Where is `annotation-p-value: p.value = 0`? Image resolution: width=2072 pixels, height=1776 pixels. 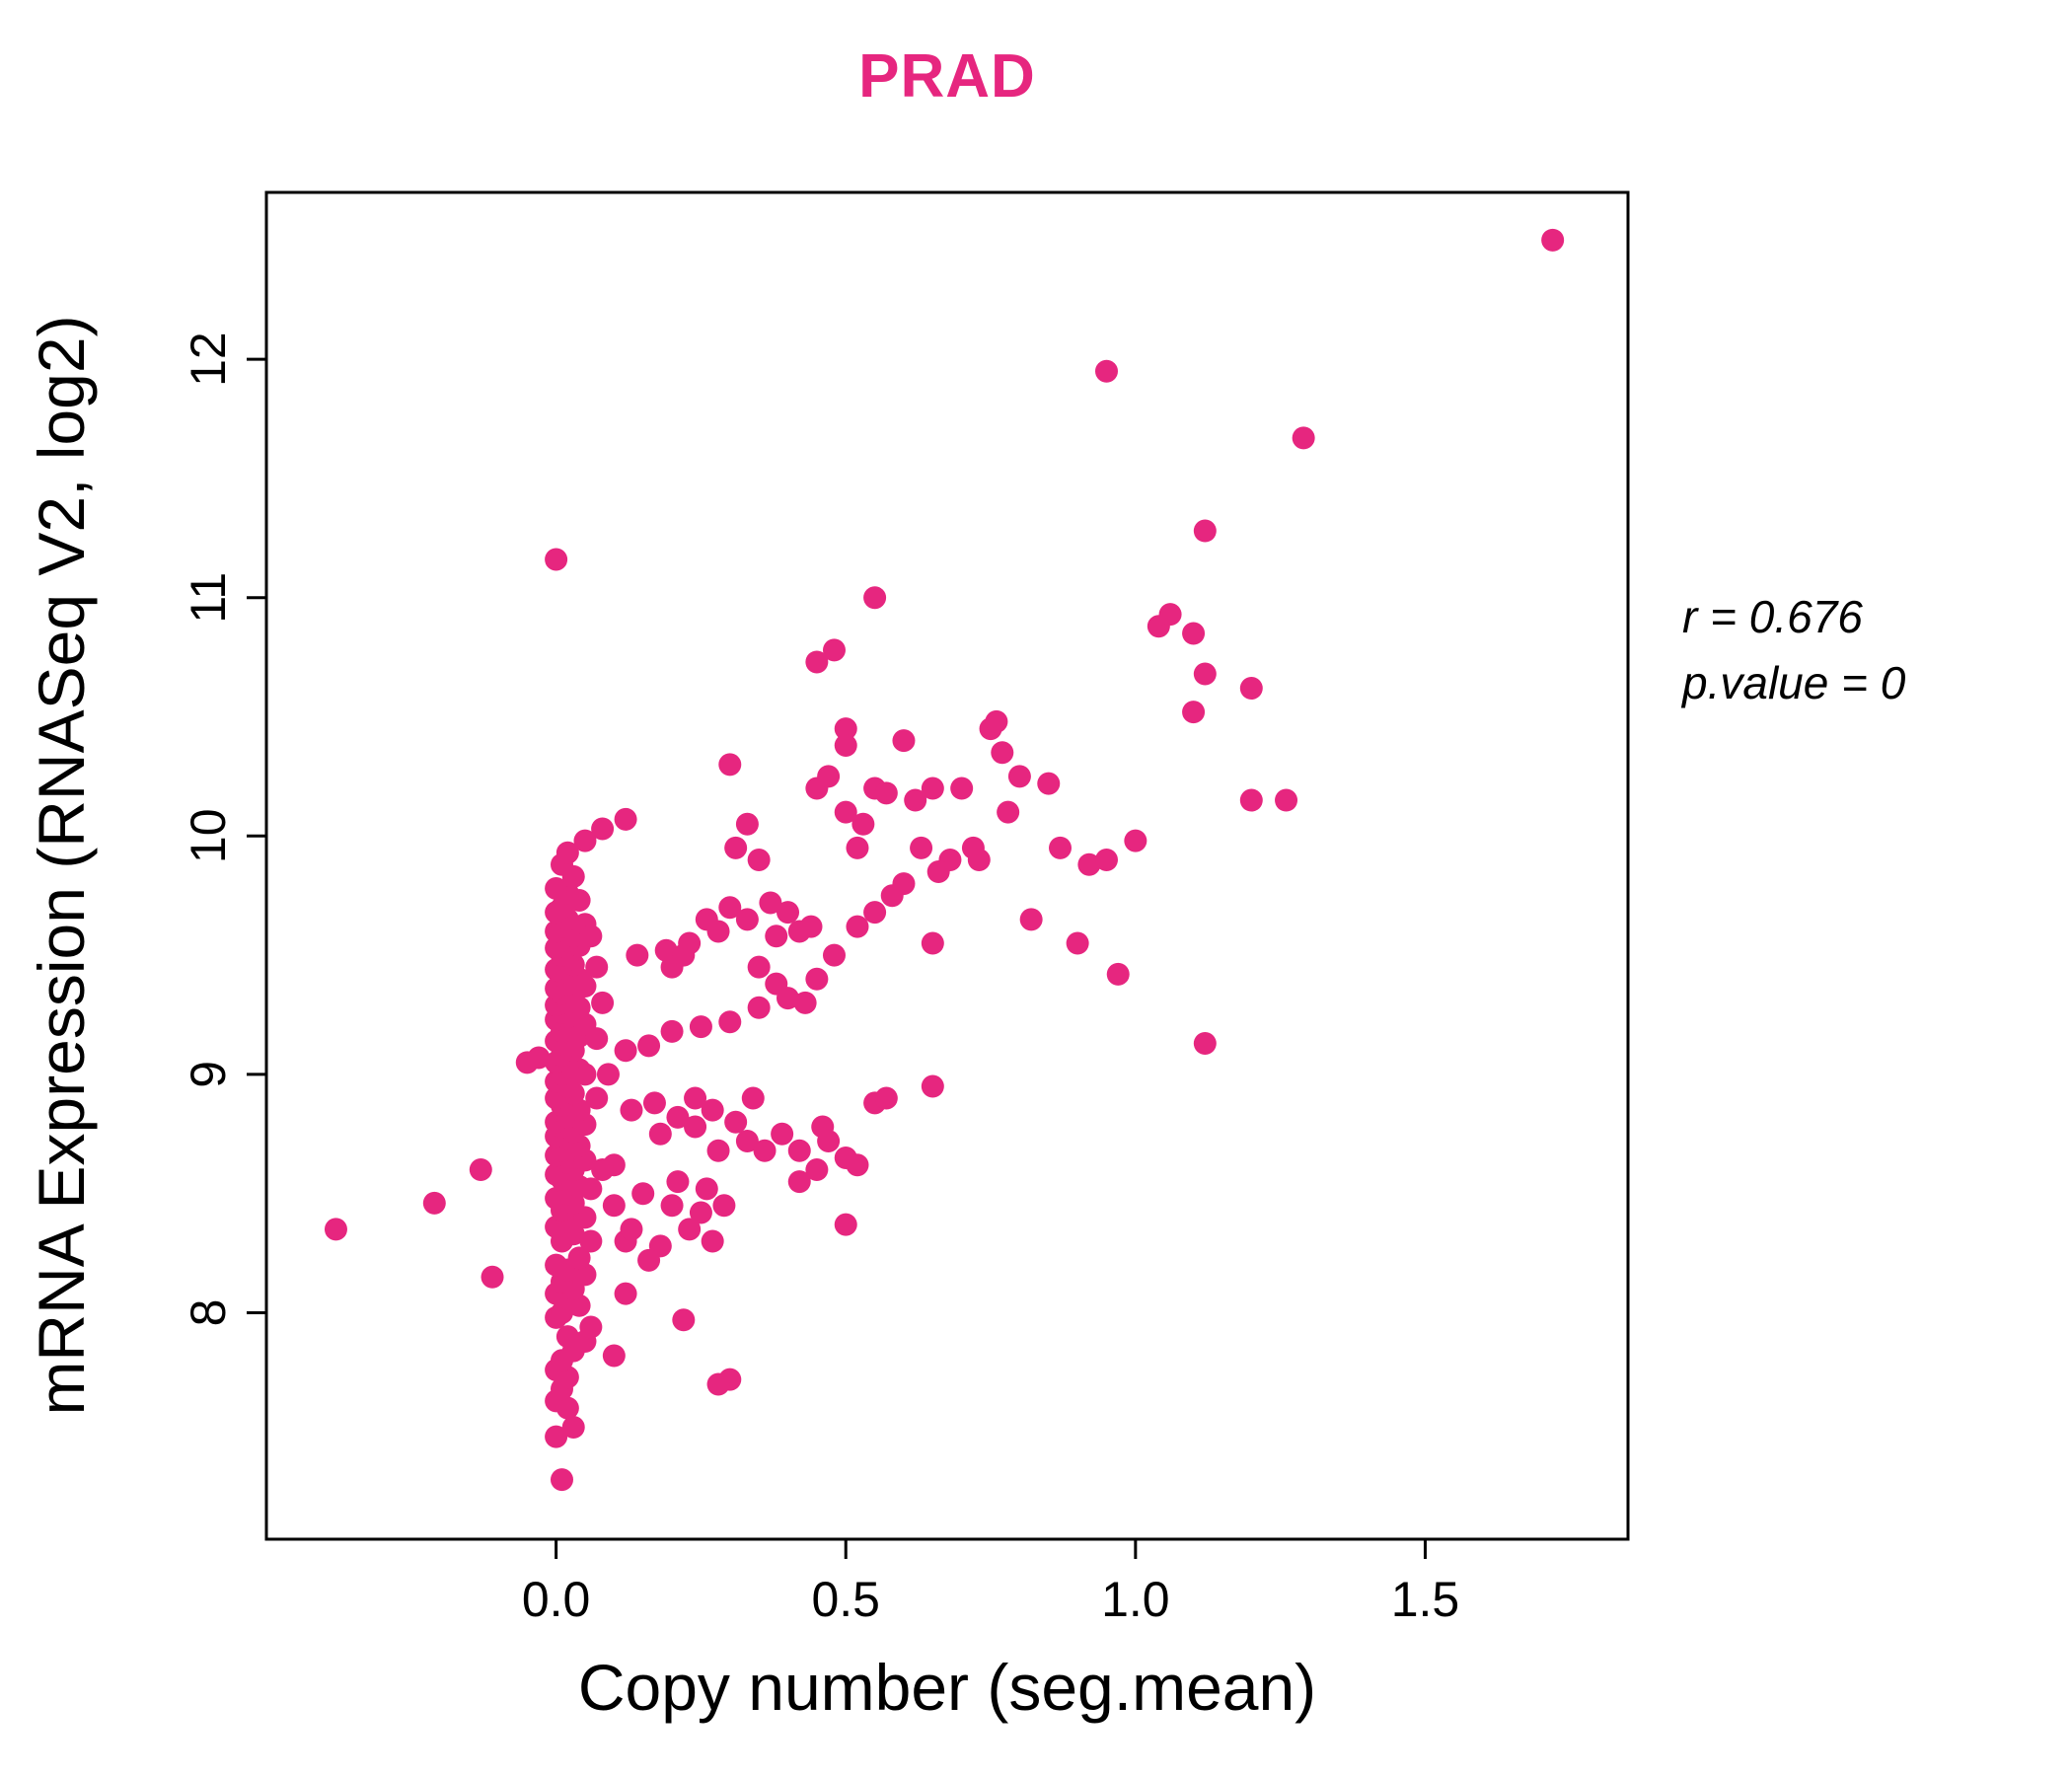 annotation-p-value: p.value = 0 is located at coordinates (1794, 682).